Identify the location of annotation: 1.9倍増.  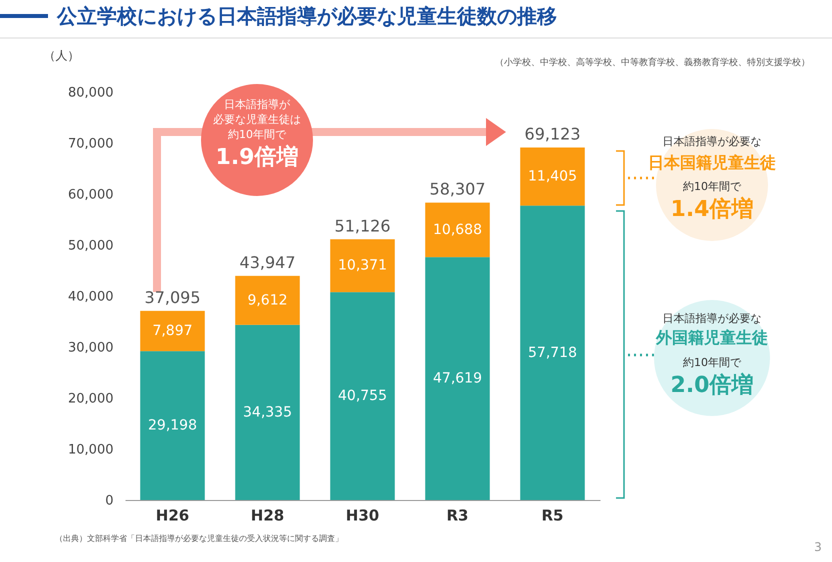
(257, 158).